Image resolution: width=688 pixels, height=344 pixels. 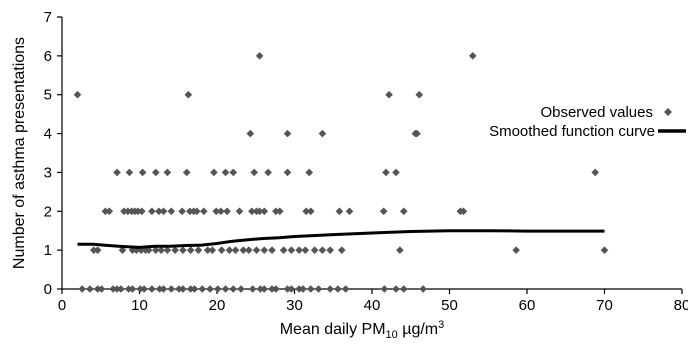 What do you see at coordinates (341, 239) in the screenshot?
I see `smoothed-curve-group` at bounding box center [341, 239].